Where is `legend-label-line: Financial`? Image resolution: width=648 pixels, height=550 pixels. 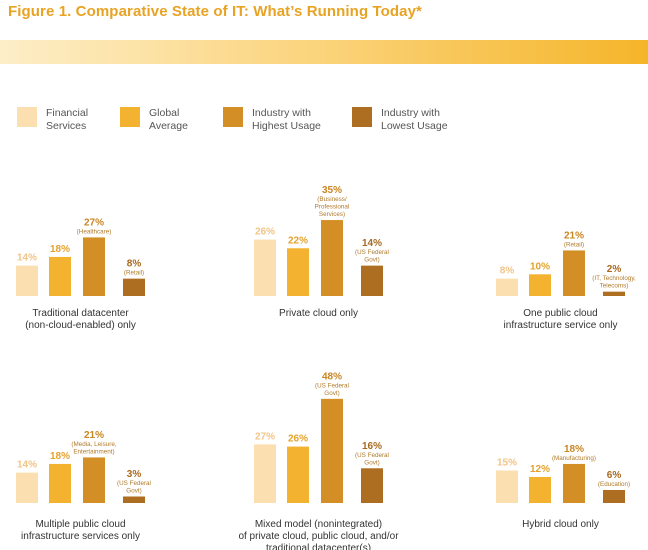
legend-label-line: Financial is located at coordinates (67, 113).